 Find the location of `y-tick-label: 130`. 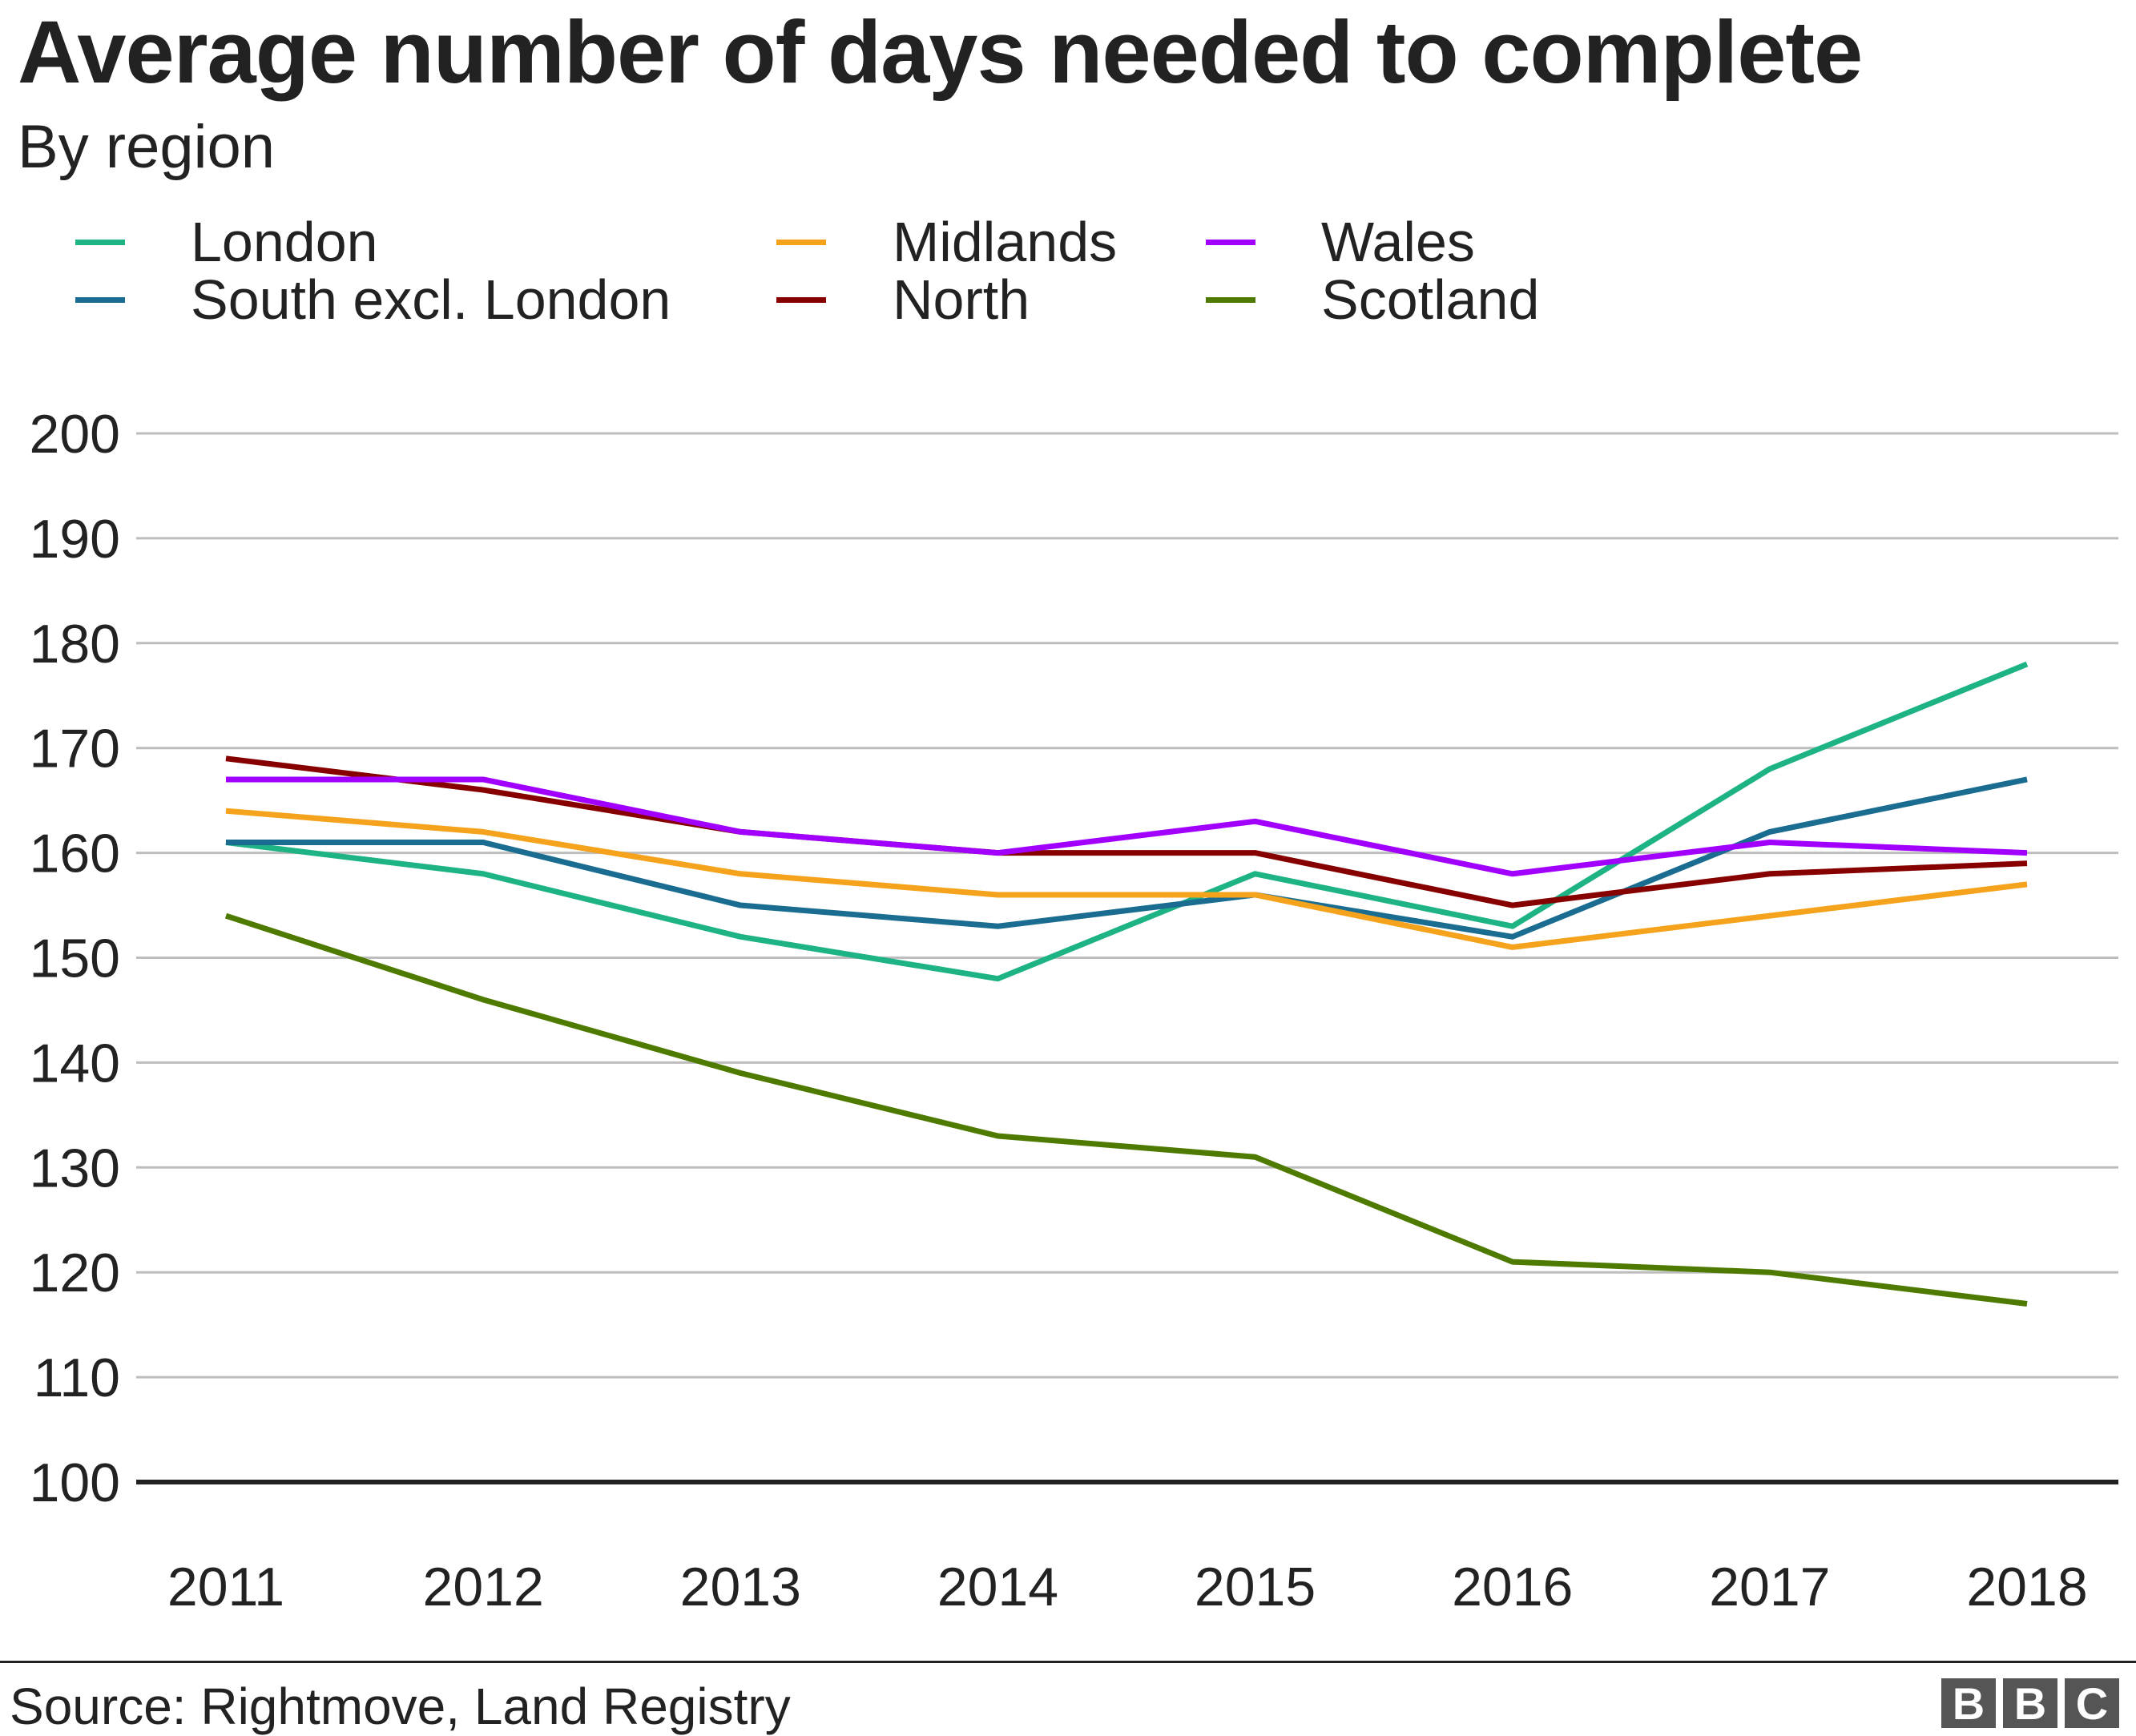

y-tick-label: 130 is located at coordinates (75, 1168).